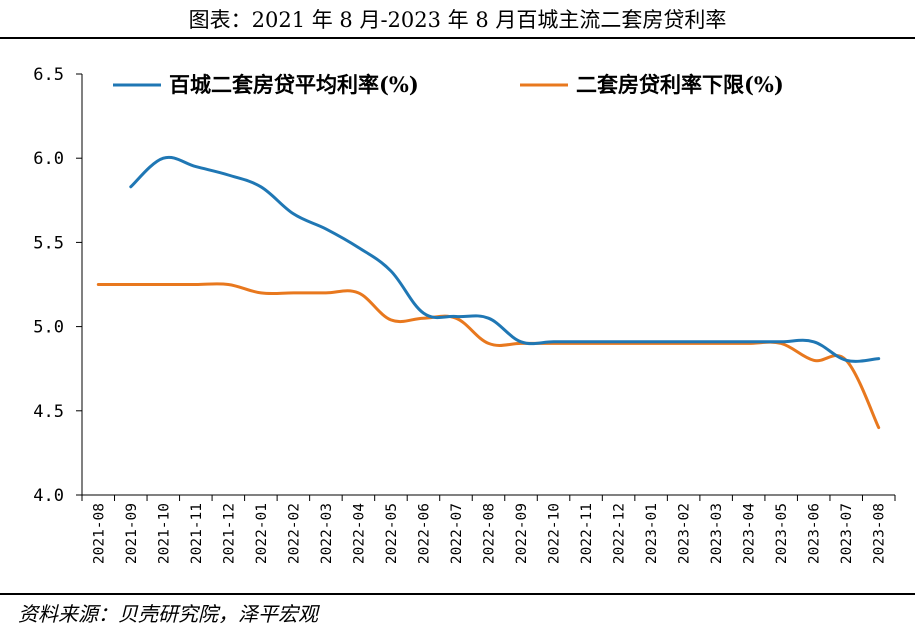 Image resolution: width=915 pixels, height=633 pixels. Describe the element at coordinates (457, 533) in the screenshot. I see `x-tick-label: 2022-07` at that location.